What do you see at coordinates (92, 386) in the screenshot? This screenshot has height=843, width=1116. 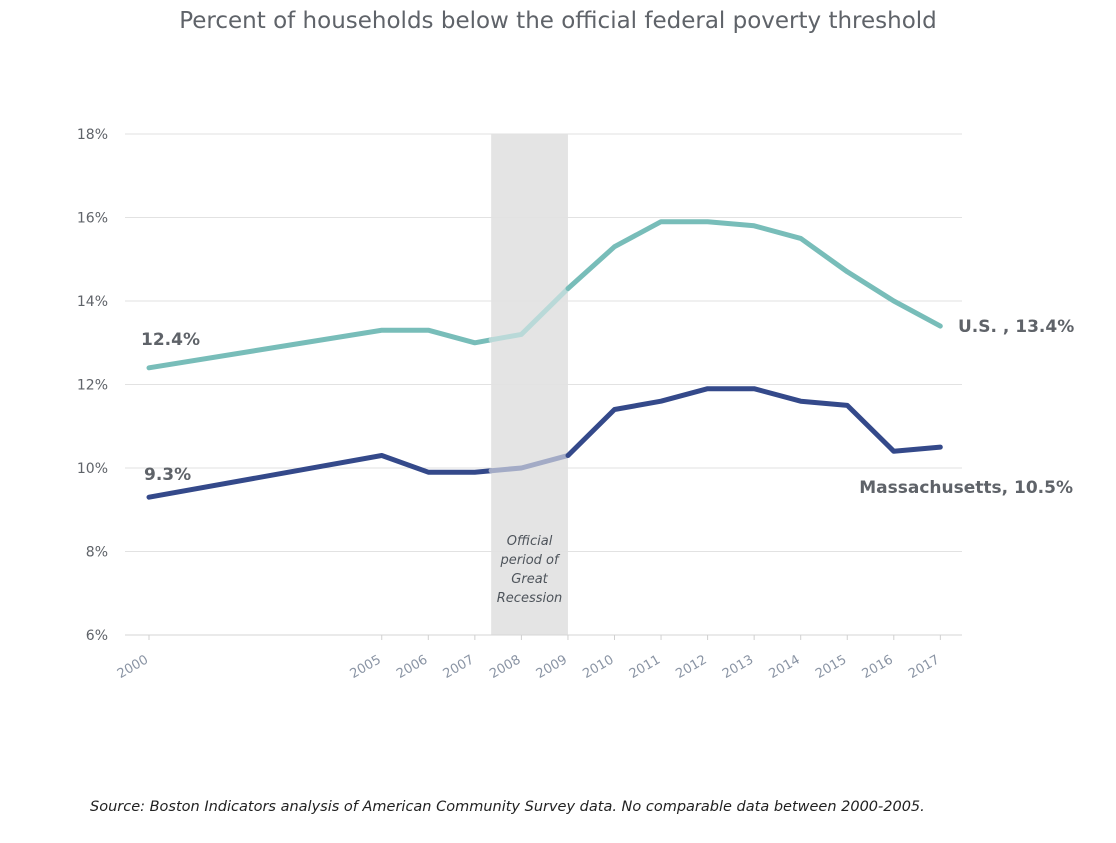 I see `y-tick-label: 12%` at bounding box center [92, 386].